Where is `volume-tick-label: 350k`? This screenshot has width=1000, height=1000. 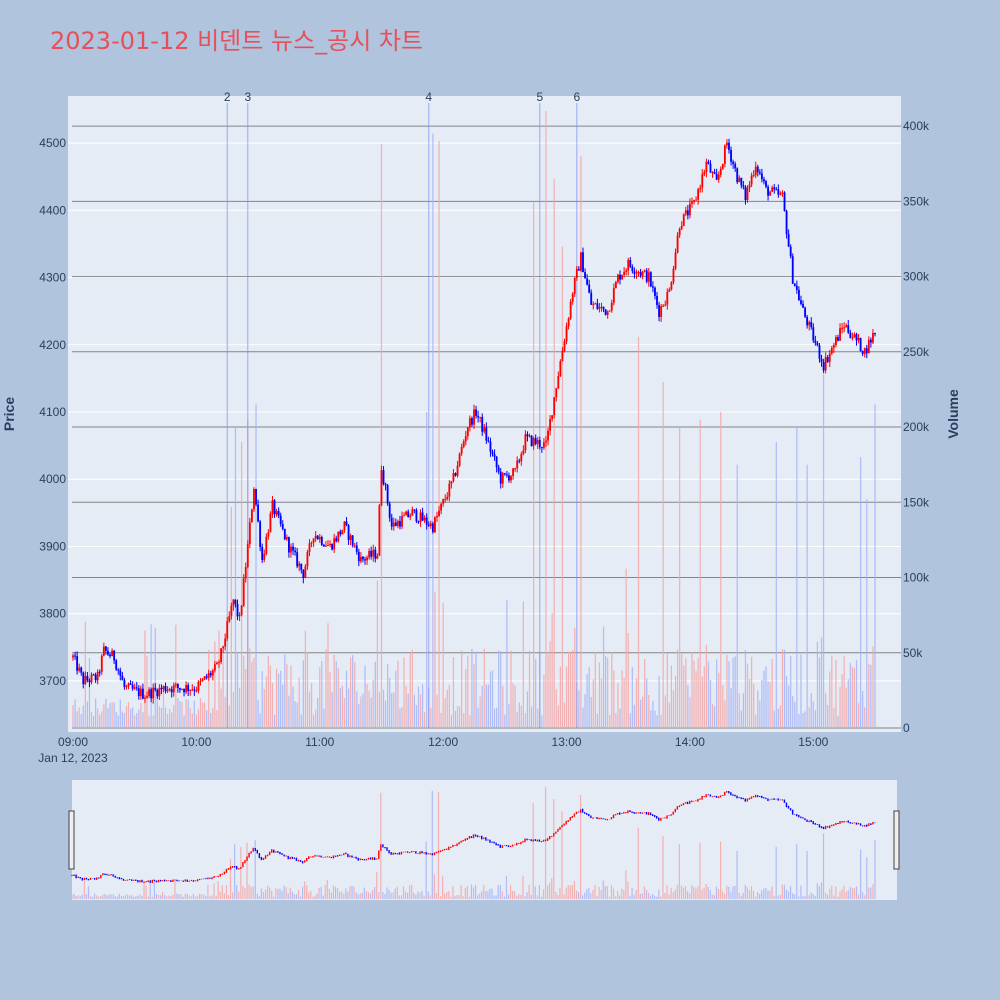
volume-tick-label: 350k is located at coordinates (916, 201).